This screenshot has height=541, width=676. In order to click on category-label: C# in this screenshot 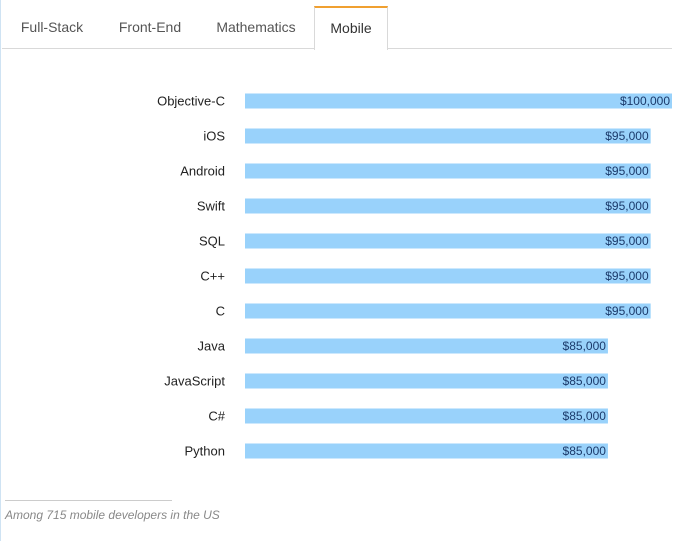, I will do `click(216, 416)`.